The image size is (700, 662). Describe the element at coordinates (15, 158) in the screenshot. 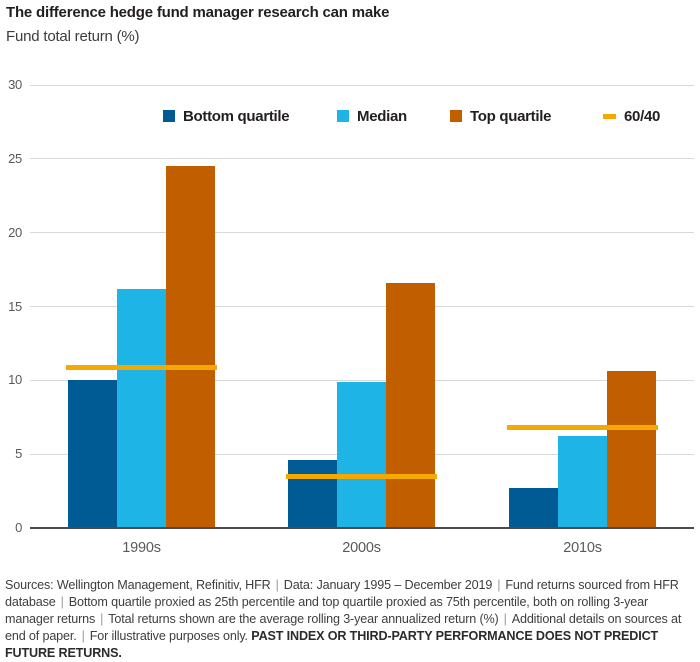

I see `y-tick-label-25: 25` at that location.